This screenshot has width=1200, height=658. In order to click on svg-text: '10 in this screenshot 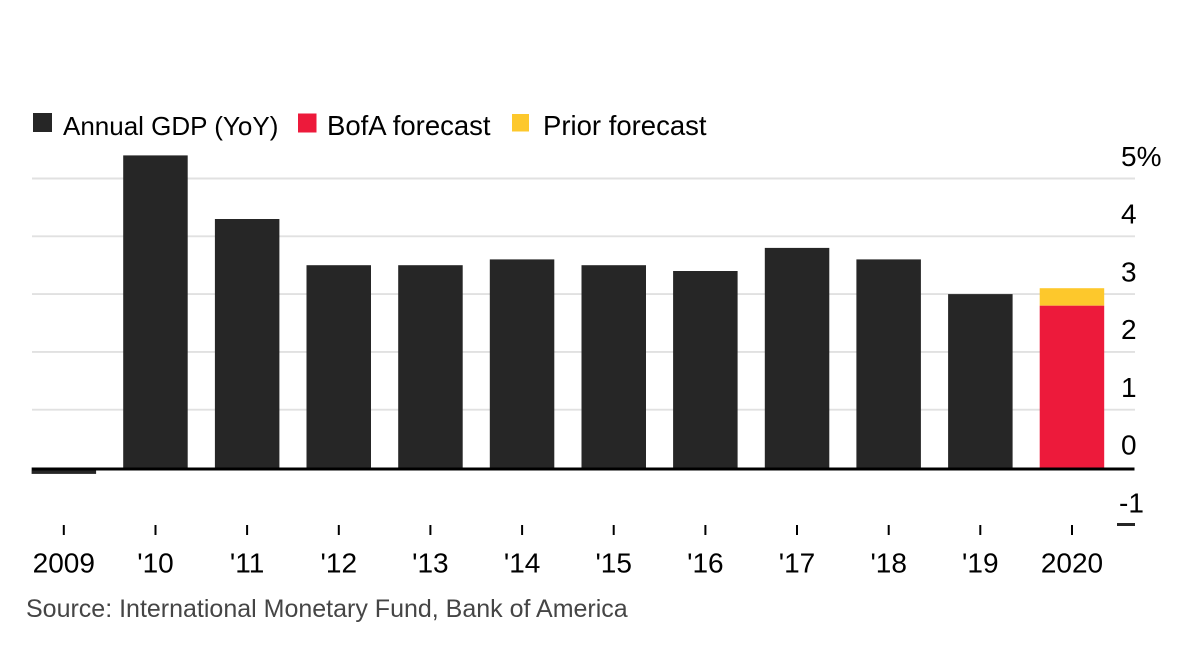, I will do `click(155, 563)`.